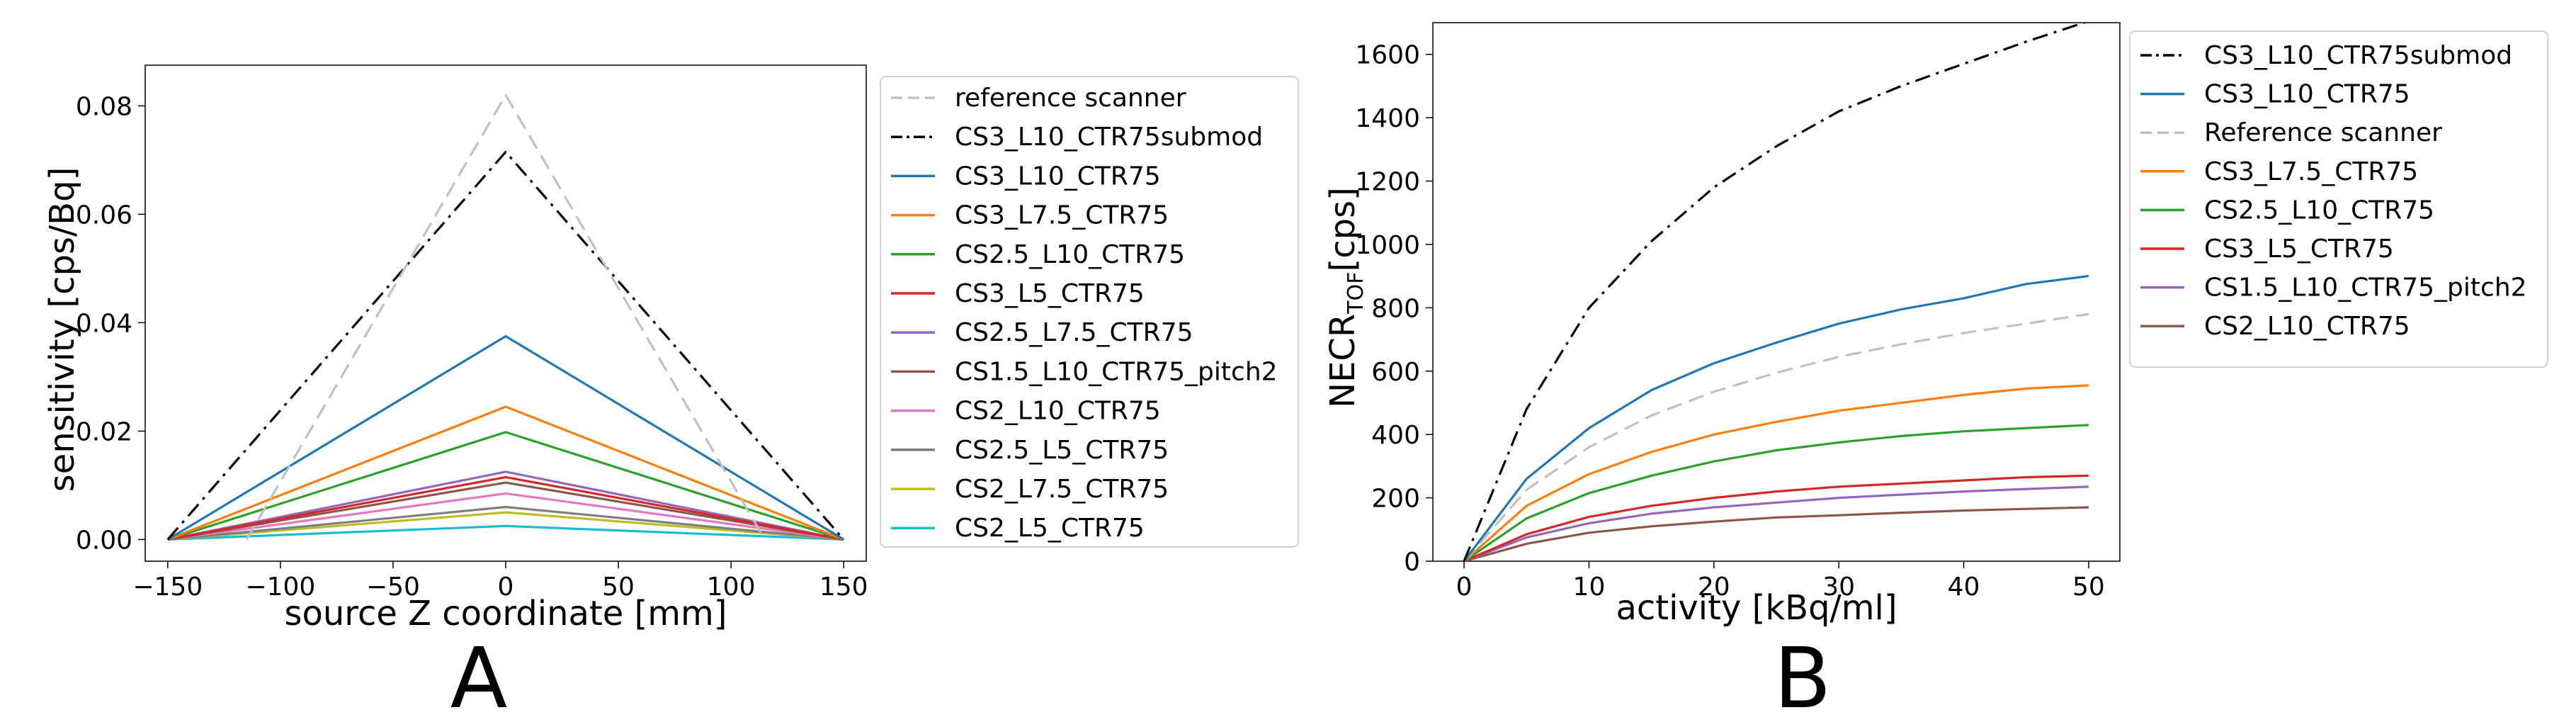 The image size is (2576, 727). Describe the element at coordinates (1387, 183) in the screenshot. I see `panel-b-y-tick-label: 1200` at that location.